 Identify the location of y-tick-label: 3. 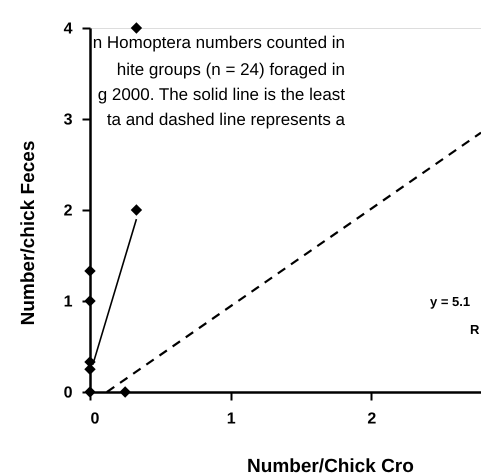
(68, 120).